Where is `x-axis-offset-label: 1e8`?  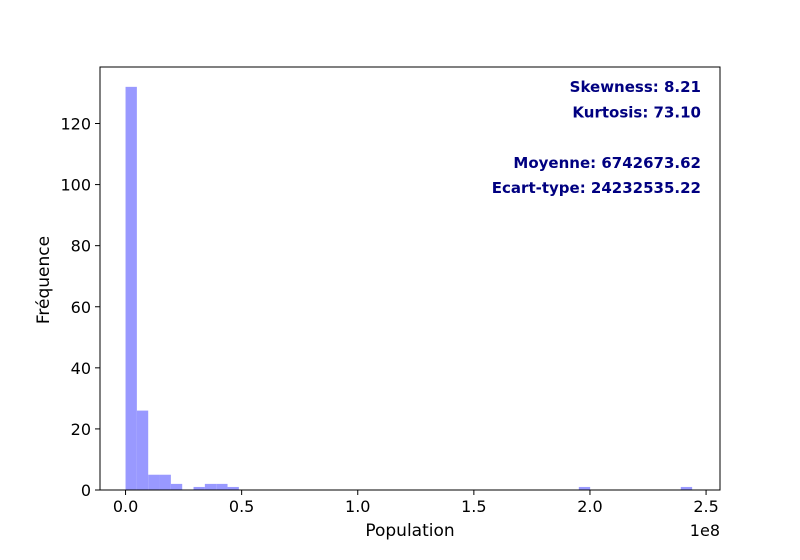 x-axis-offset-label: 1e8 is located at coordinates (705, 530).